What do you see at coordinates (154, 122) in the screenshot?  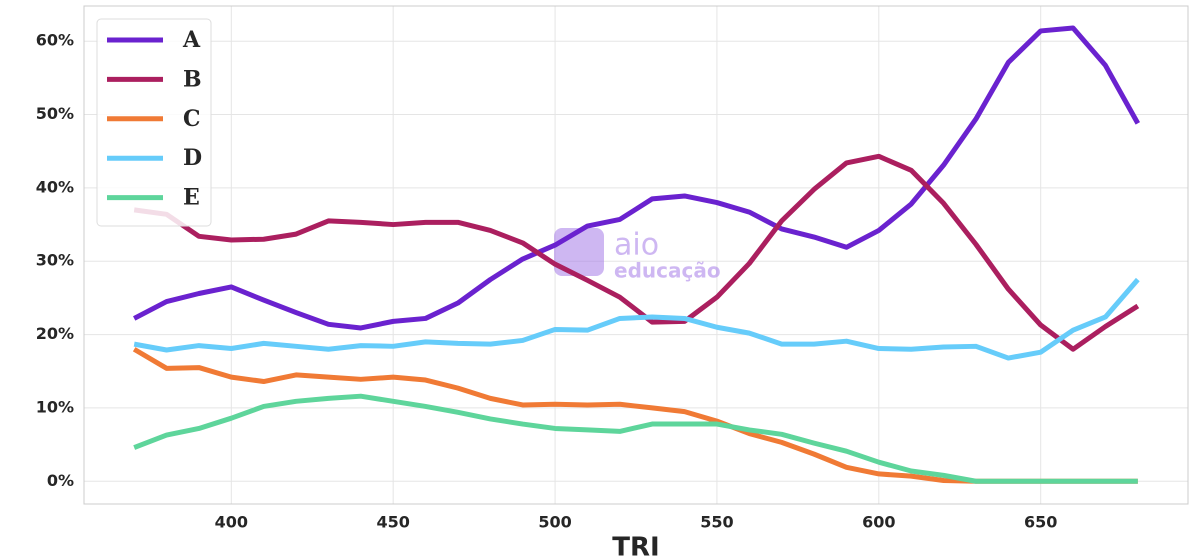 I see `legend-box` at bounding box center [154, 122].